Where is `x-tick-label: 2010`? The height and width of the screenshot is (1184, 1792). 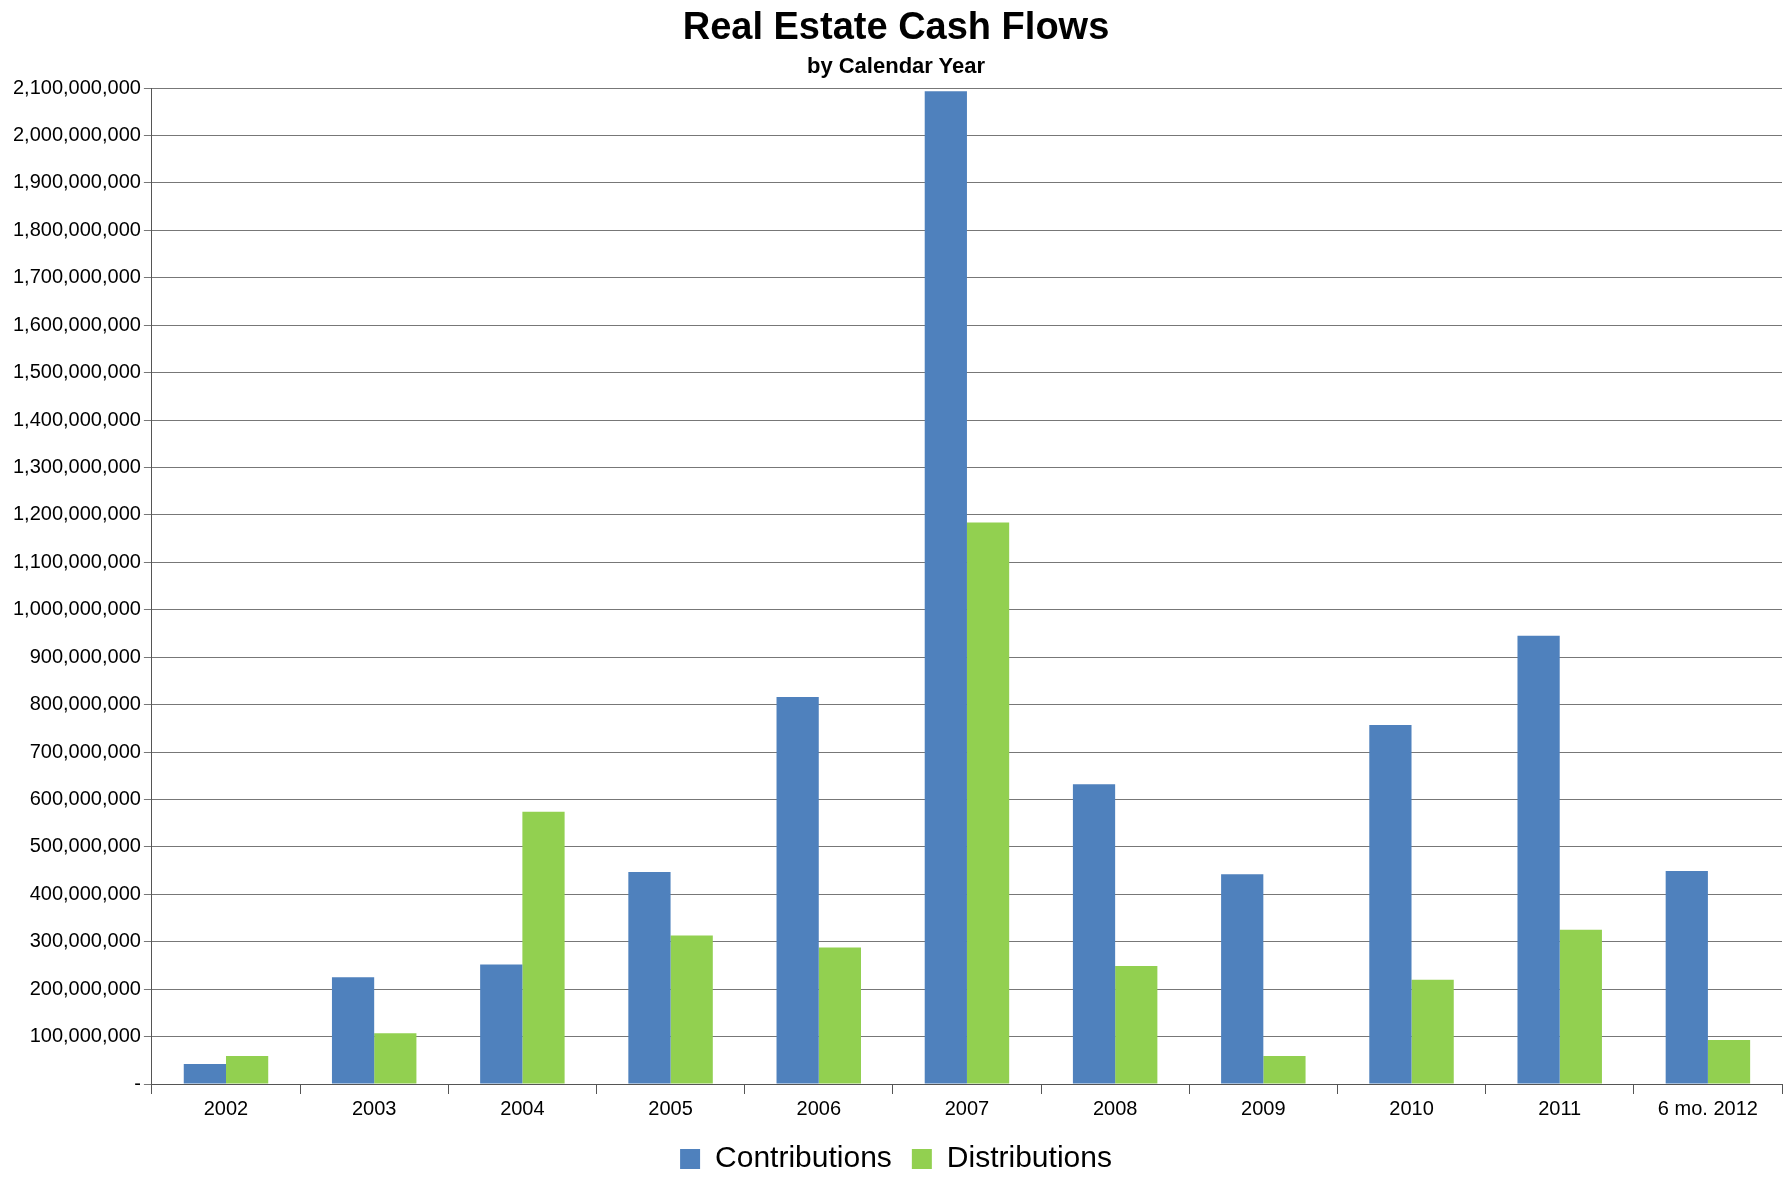
x-tick-label: 2010 is located at coordinates (1411, 1107).